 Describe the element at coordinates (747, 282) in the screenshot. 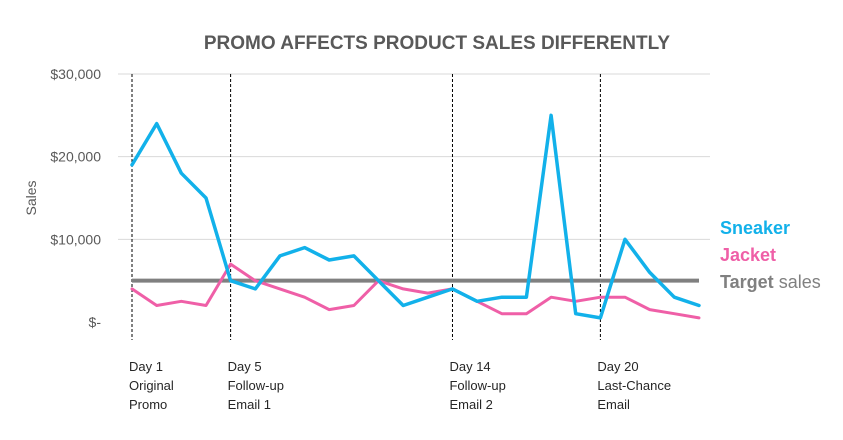

I see `legend-target-bold: Target` at that location.